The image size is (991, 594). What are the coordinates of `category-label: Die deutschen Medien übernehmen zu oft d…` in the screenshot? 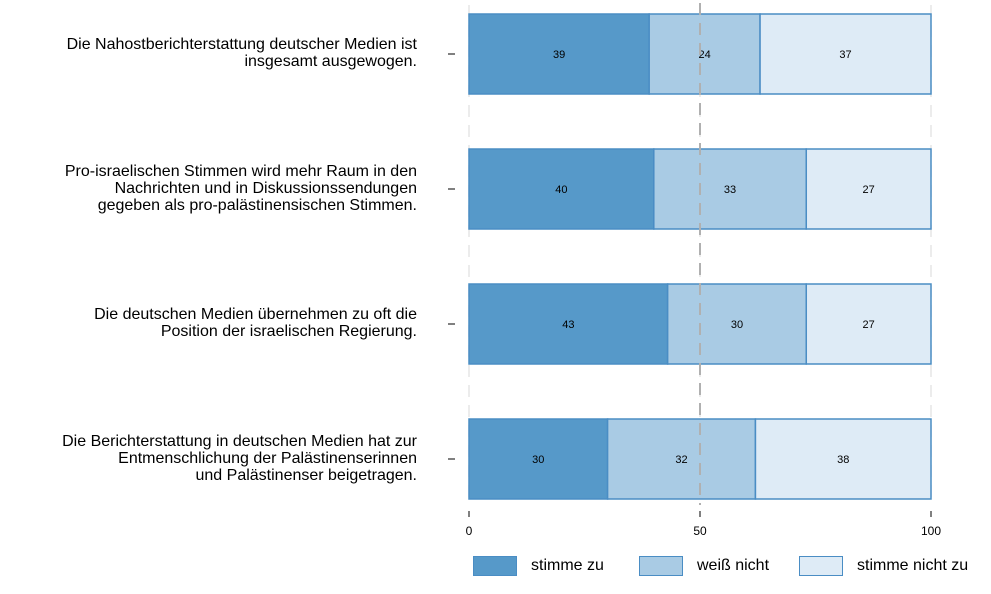 It's located at (255, 323).